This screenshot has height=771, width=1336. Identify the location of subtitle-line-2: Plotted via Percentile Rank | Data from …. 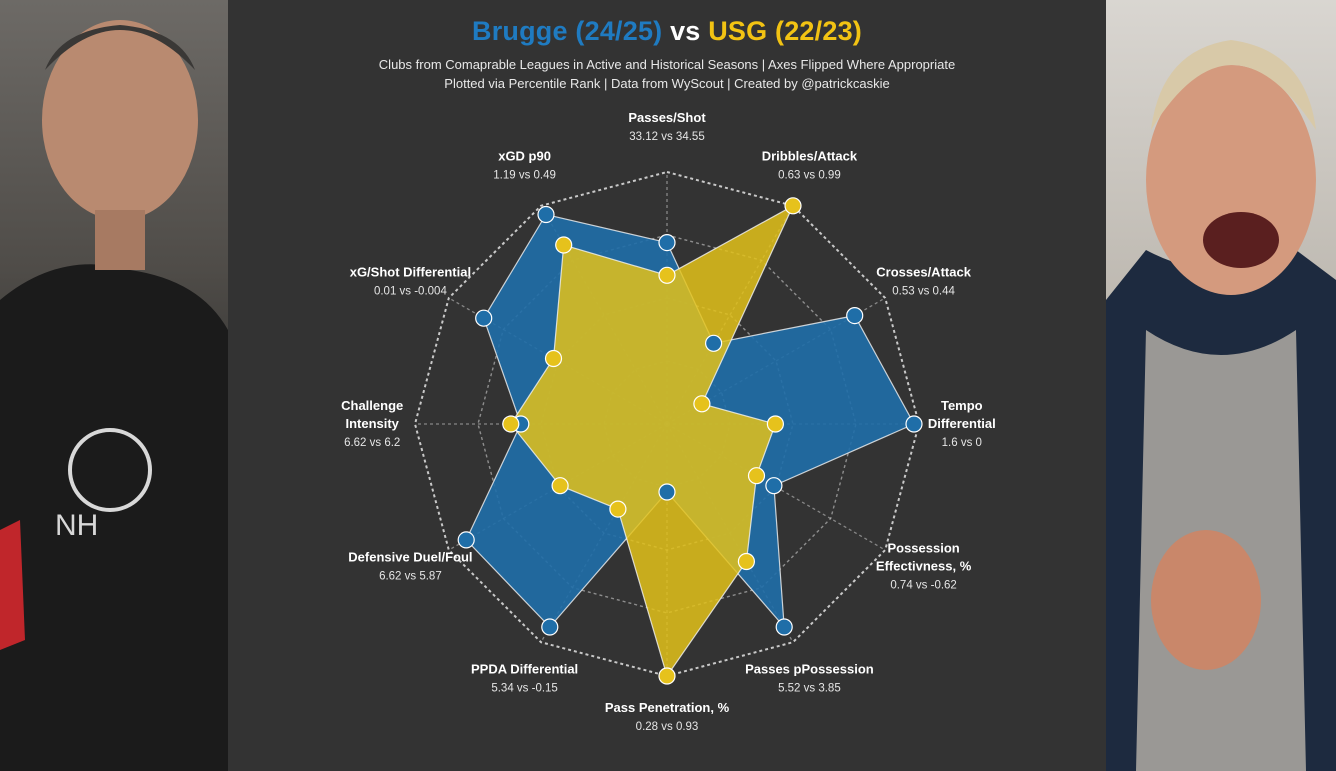
(667, 83).